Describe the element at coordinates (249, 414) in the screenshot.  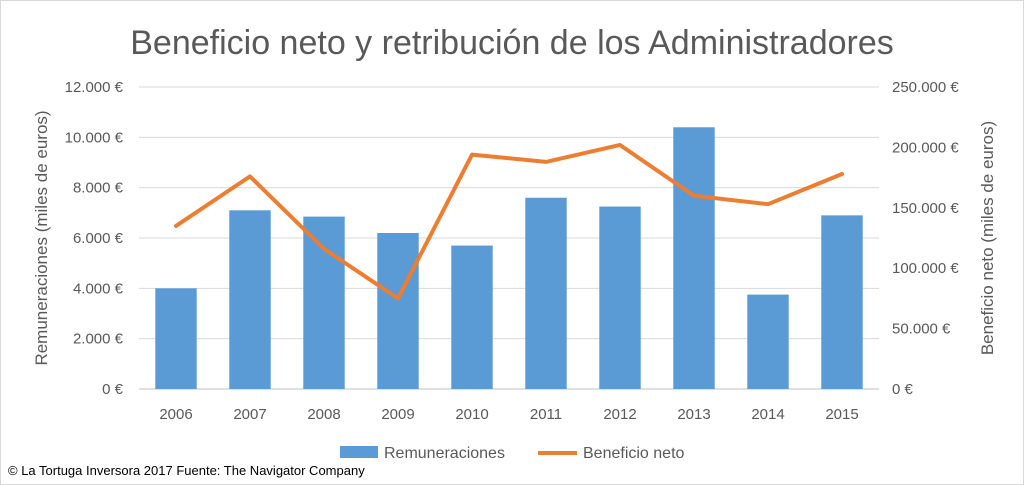
I see `x-tick-label: 2007` at that location.